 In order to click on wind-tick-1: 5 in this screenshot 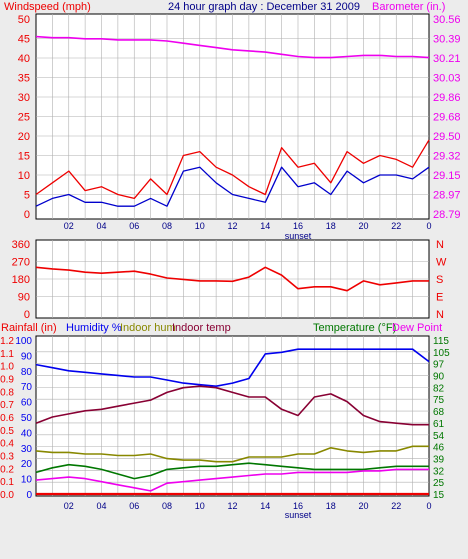, I will do `click(27, 196)`.